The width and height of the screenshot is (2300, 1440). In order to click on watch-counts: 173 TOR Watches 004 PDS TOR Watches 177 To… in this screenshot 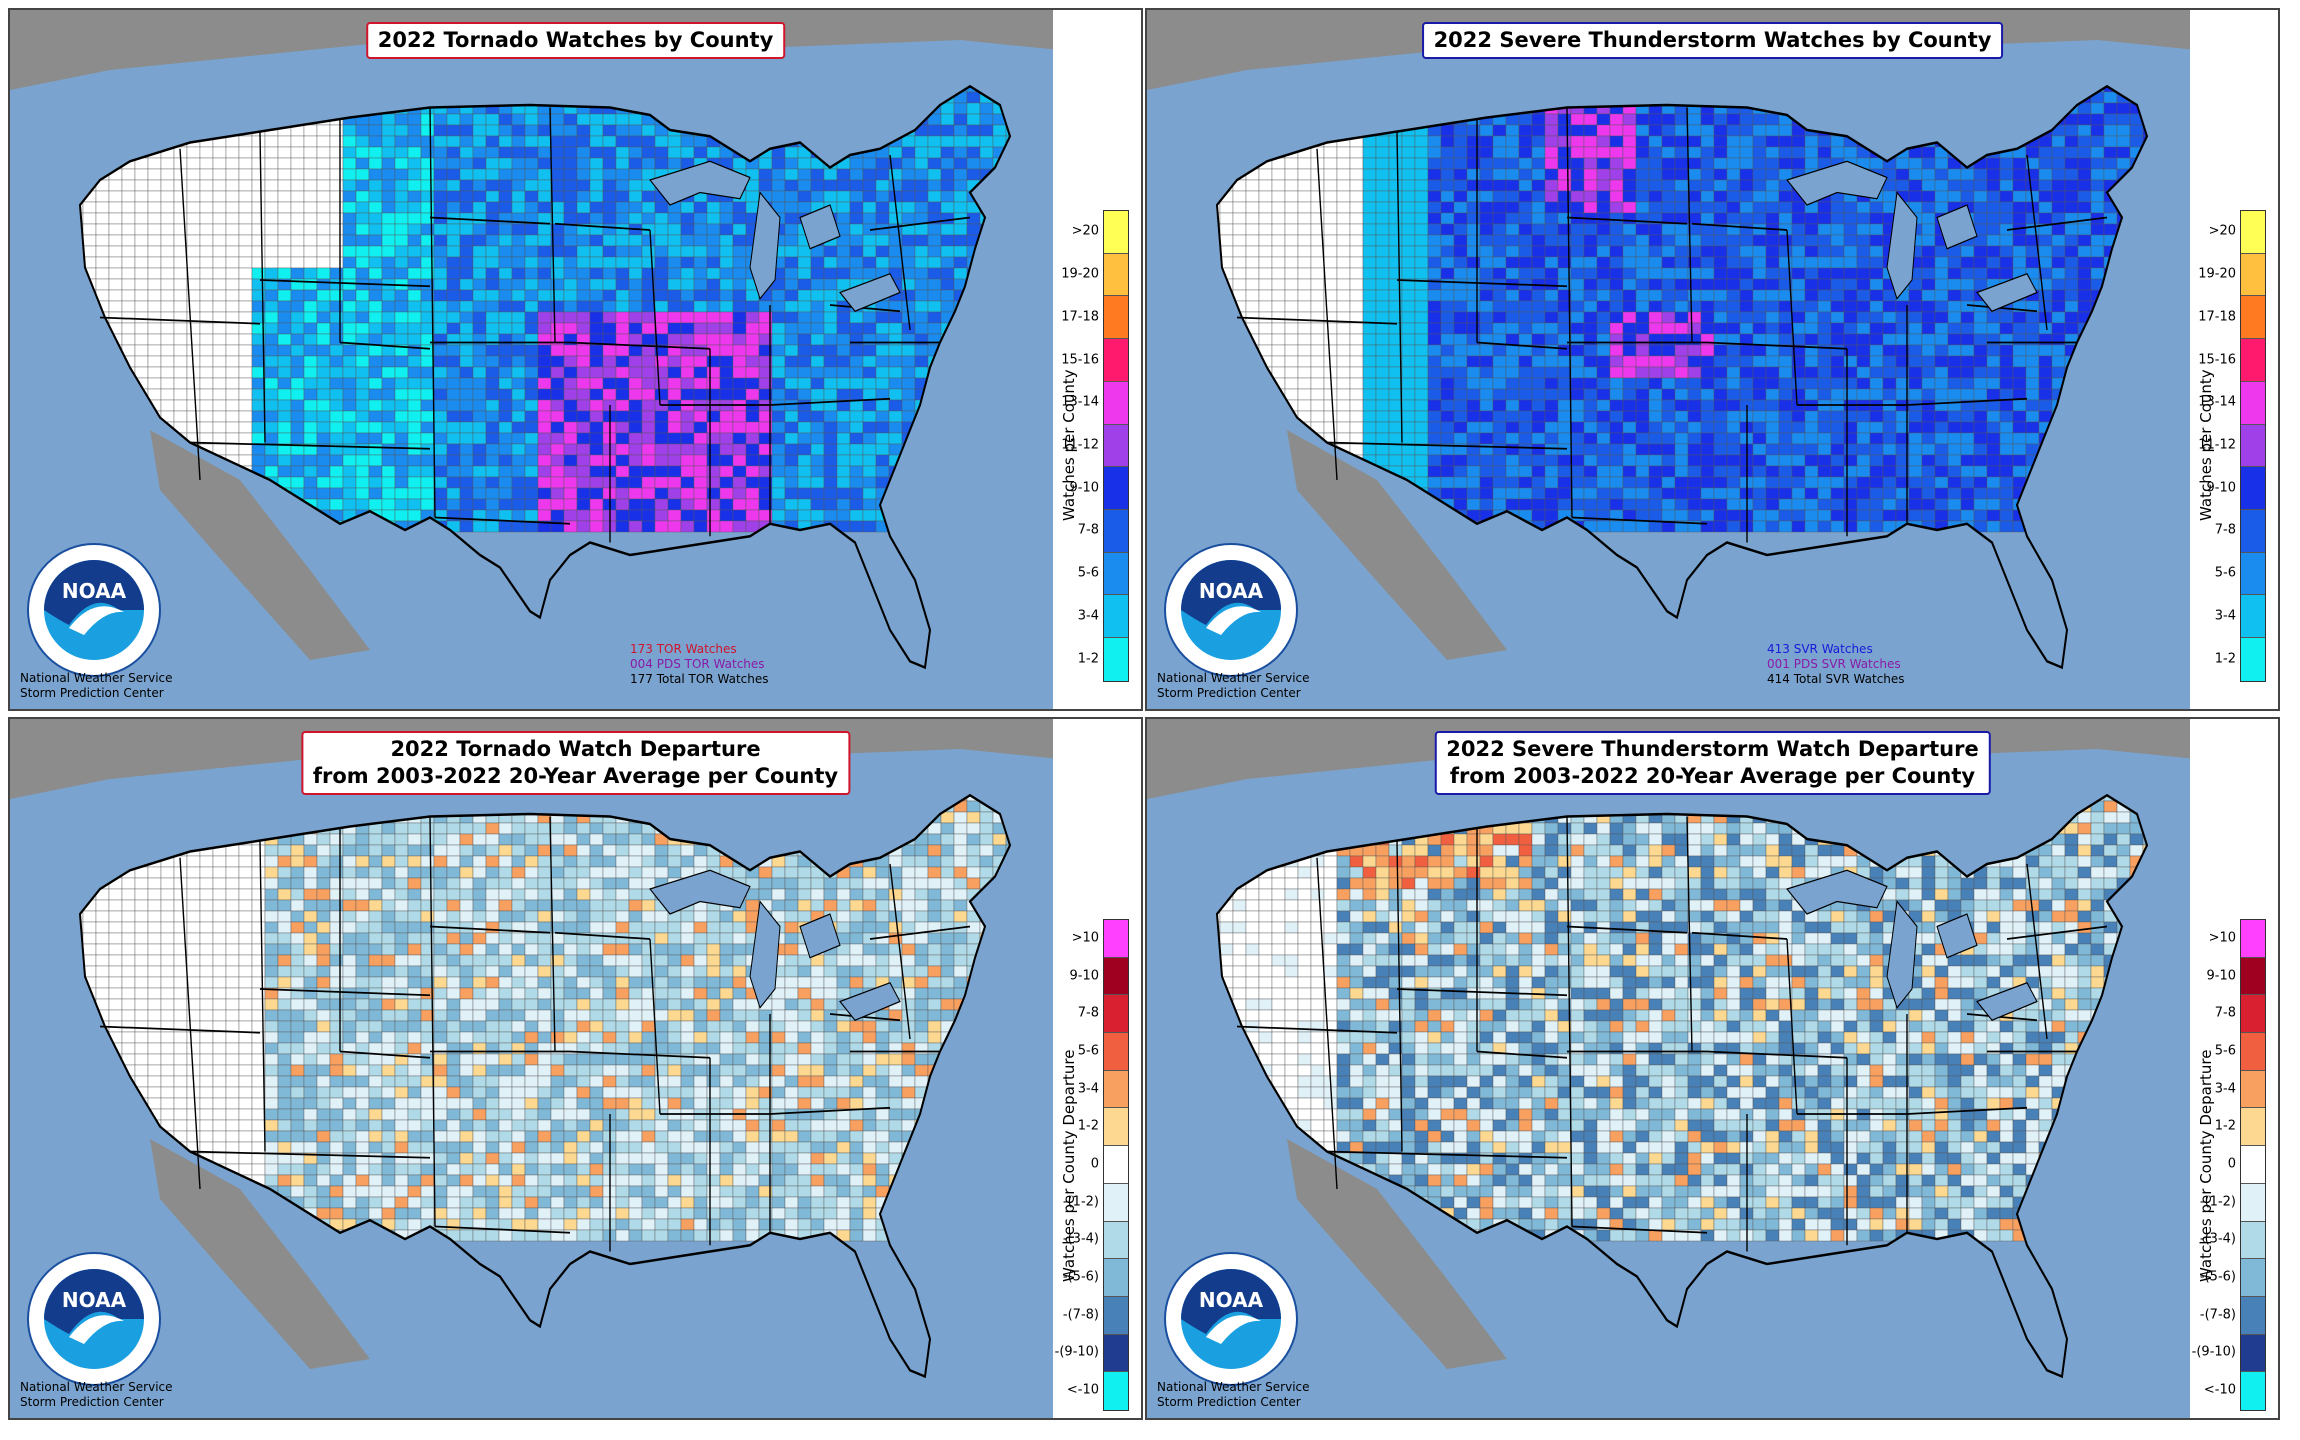, I will do `click(699, 664)`.